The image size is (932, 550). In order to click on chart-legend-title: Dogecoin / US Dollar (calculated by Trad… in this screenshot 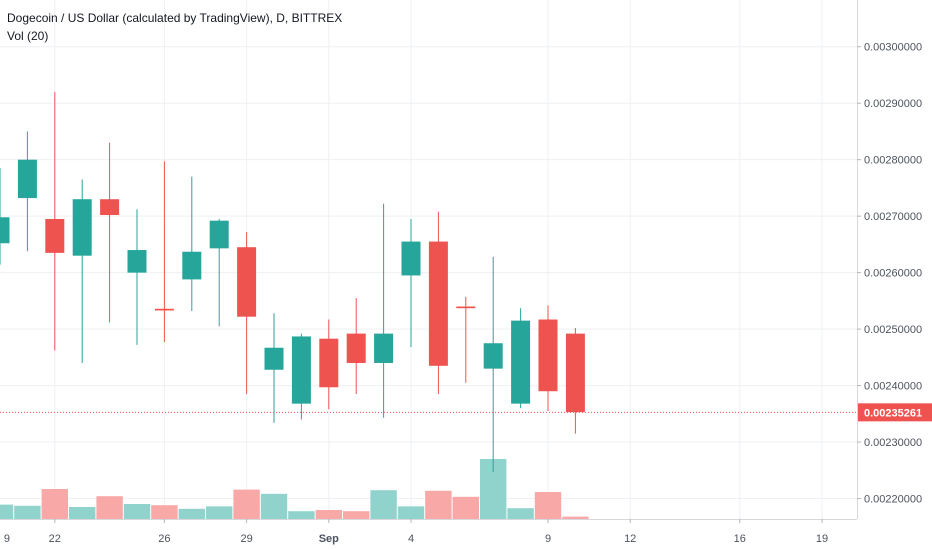, I will do `click(175, 18)`.